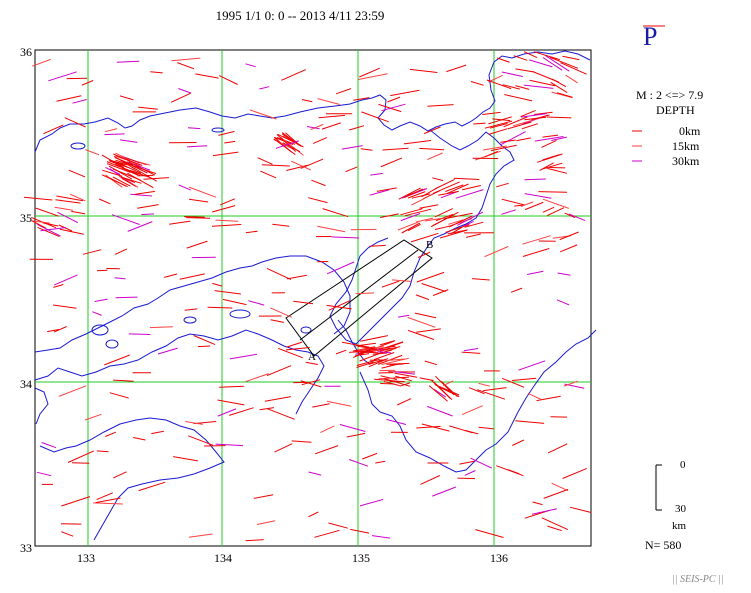  I want to click on legend-depth-0: 0km, so click(690, 131).